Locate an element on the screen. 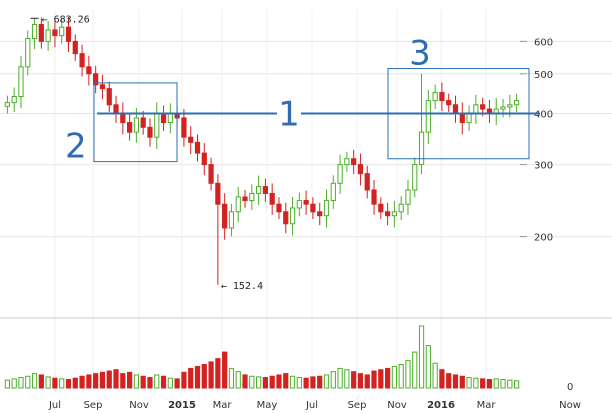 The image size is (612, 413). x-tick-mar: Mar is located at coordinates (487, 405).